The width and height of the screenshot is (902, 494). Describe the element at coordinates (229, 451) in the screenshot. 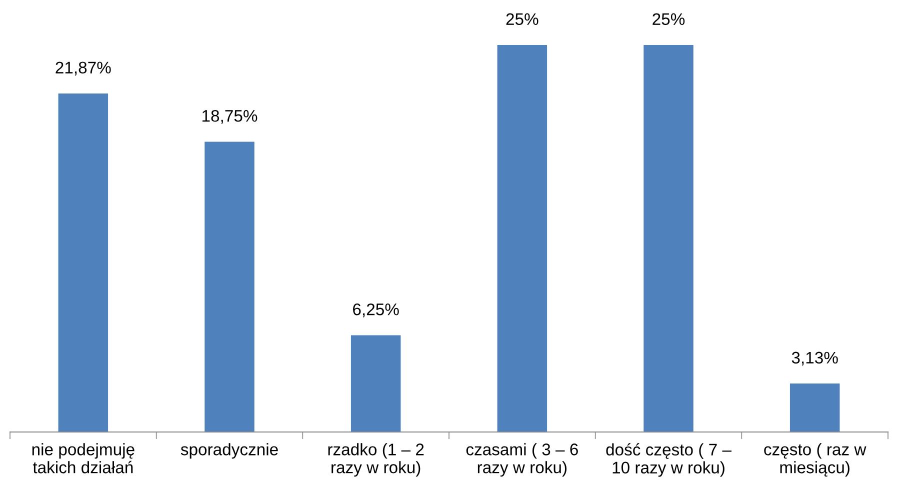

I see `x-tick-label: sporadycznie` at that location.